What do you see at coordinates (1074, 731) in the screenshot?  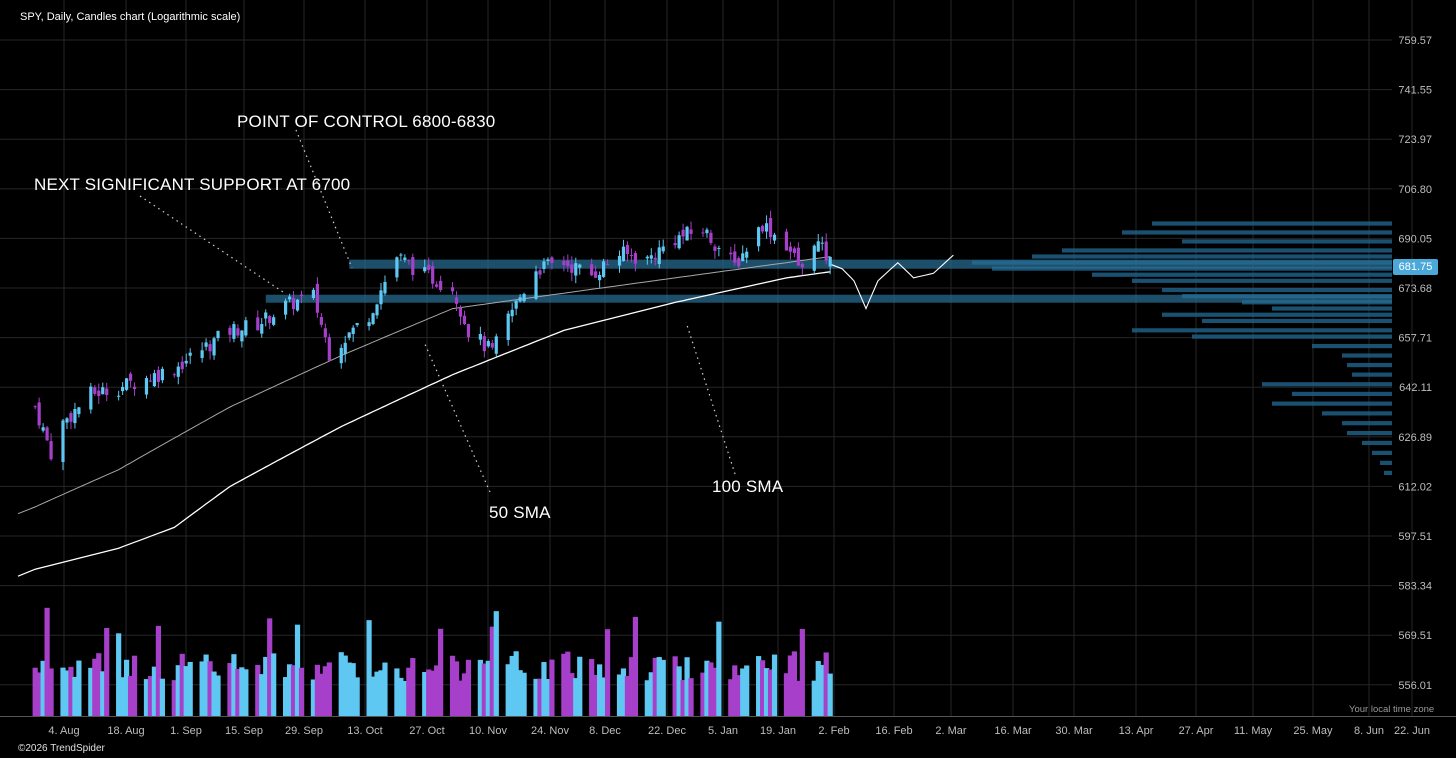 I see `x-tick-label: 30. Mar` at bounding box center [1074, 731].